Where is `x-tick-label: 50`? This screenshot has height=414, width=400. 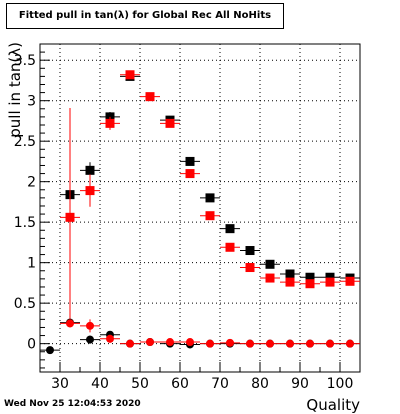
x-tick-label: 50 is located at coordinates (140, 384).